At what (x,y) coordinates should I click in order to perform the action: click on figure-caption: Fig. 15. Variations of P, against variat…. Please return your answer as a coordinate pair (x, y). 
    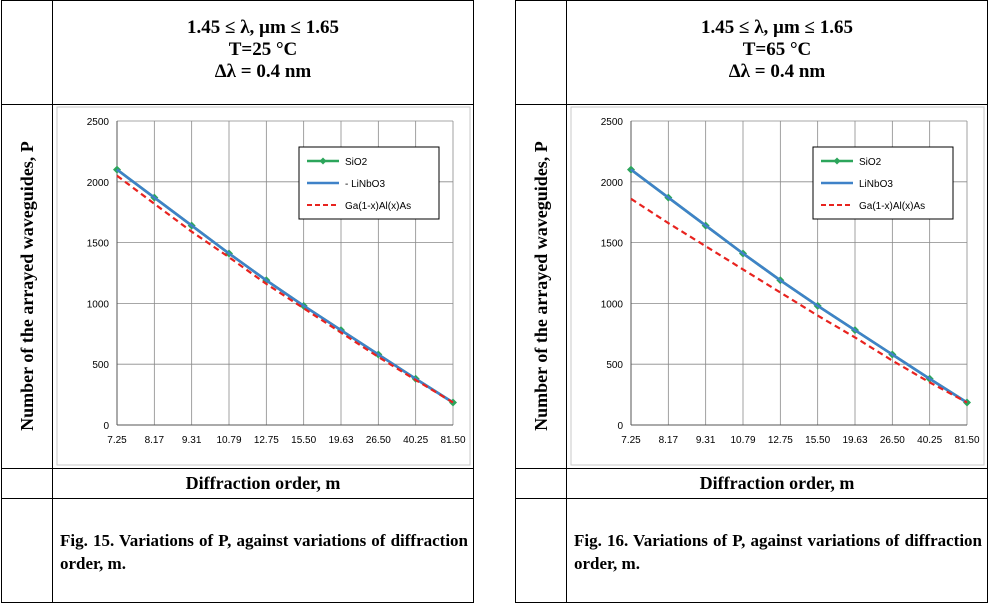
    Looking at the image, I should click on (264, 552).